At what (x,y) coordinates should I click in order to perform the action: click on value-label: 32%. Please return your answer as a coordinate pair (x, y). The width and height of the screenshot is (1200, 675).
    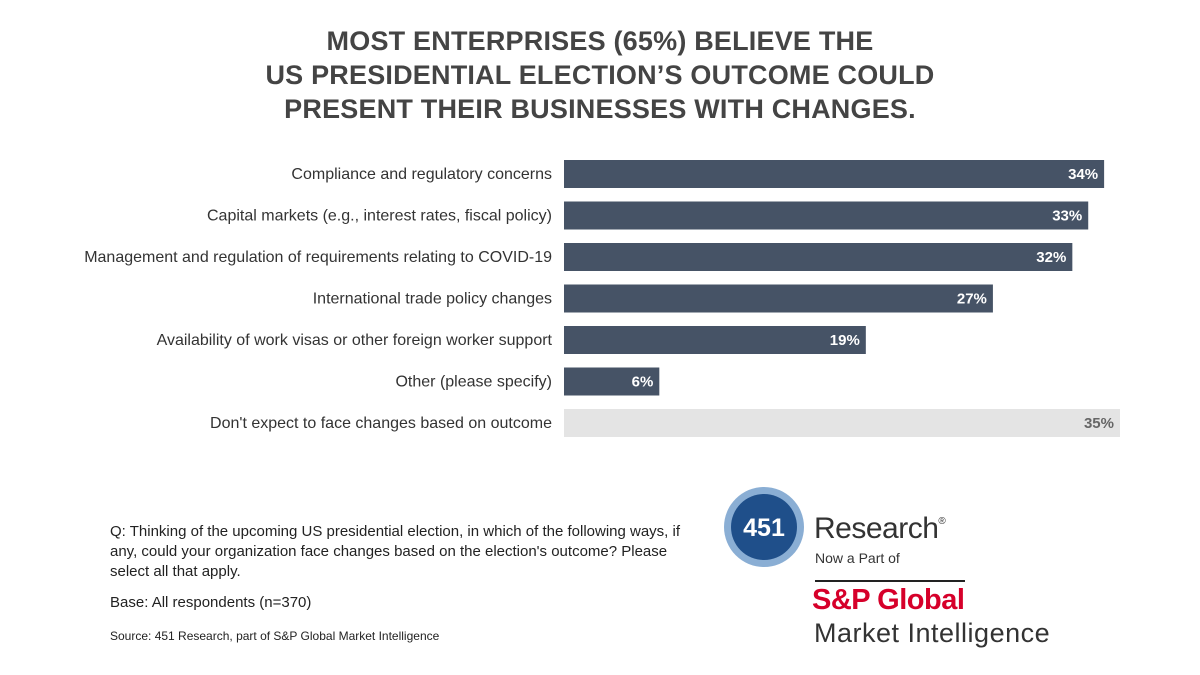
    Looking at the image, I should click on (1051, 257).